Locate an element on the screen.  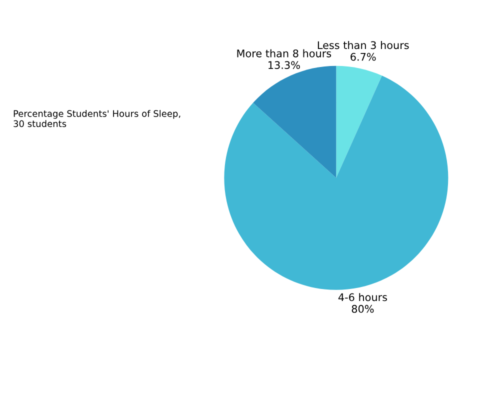
text: Percentage Students' Hours of Sleep, 30 students is located at coordinates (97, 119).